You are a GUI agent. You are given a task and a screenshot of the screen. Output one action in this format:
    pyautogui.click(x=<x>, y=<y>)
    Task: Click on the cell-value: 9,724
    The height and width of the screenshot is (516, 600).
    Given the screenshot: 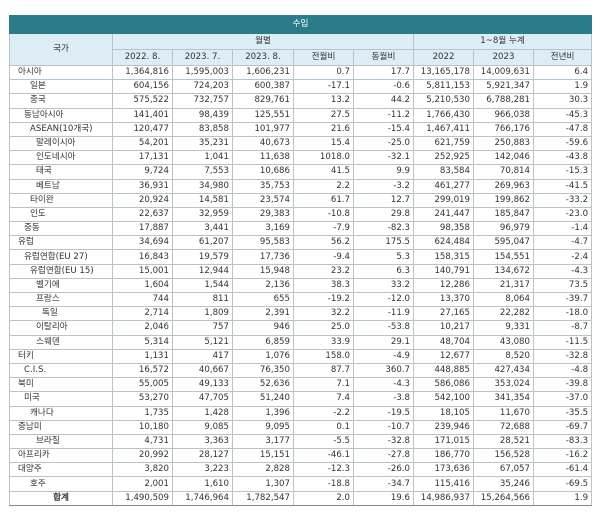 What is the action you would take?
    pyautogui.click(x=142, y=172)
    